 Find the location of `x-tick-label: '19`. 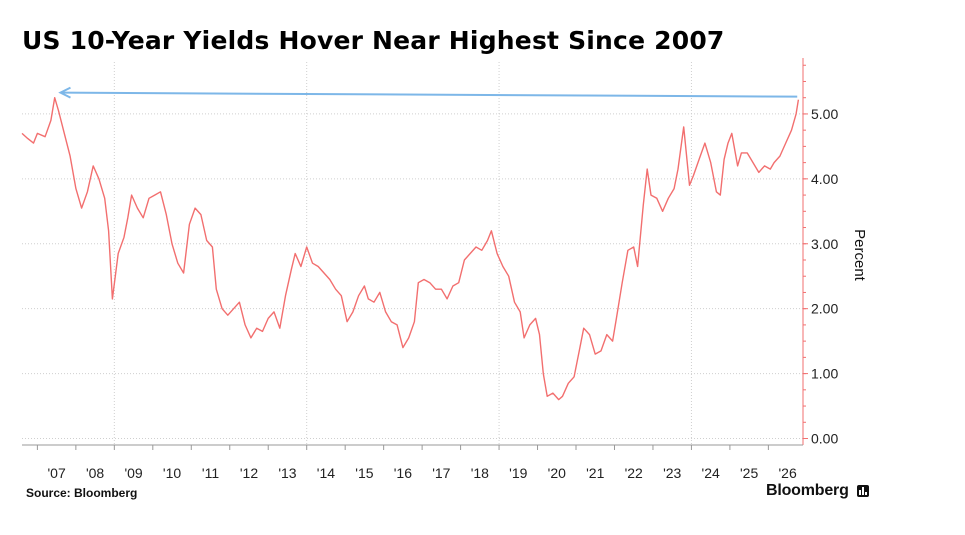

x-tick-label: '19 is located at coordinates (518, 473).